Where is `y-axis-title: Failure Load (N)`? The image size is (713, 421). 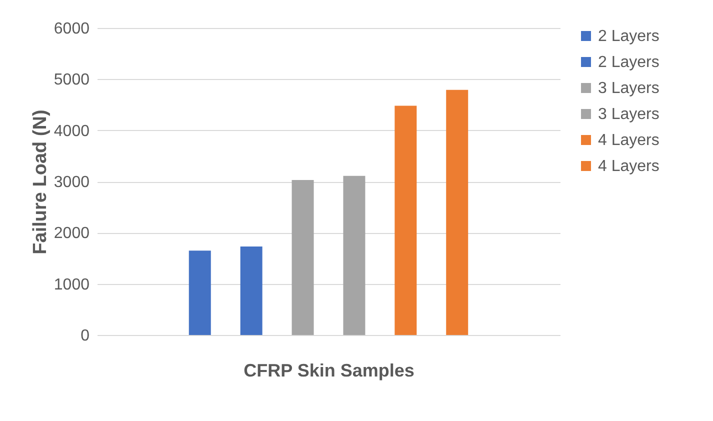 y-axis-title: Failure Load (N) is located at coordinates (40, 182).